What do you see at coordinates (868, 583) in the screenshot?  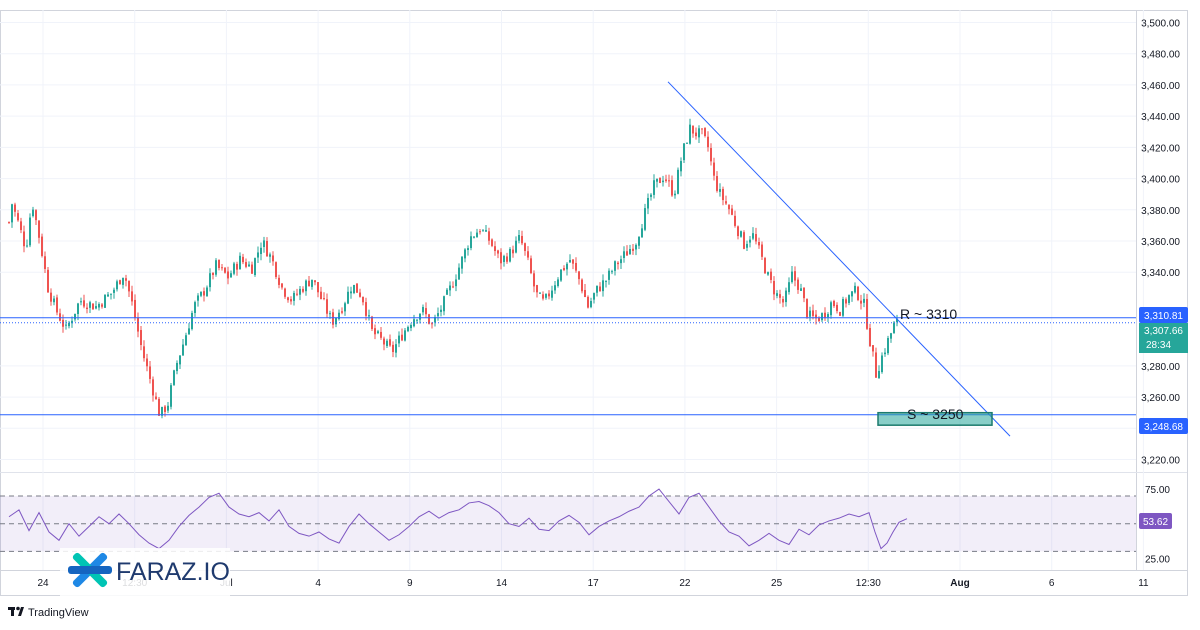 I see `time-tick-label: 12:30` at bounding box center [868, 583].